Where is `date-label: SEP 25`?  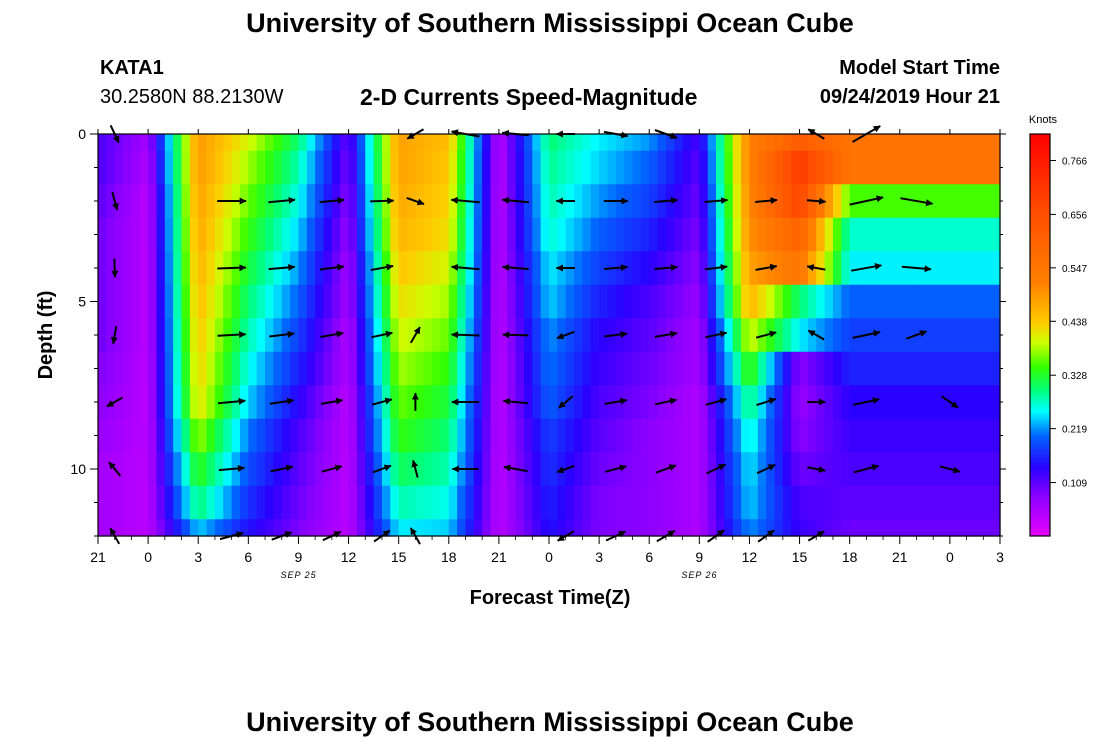
date-label: SEP 25 is located at coordinates (298, 575).